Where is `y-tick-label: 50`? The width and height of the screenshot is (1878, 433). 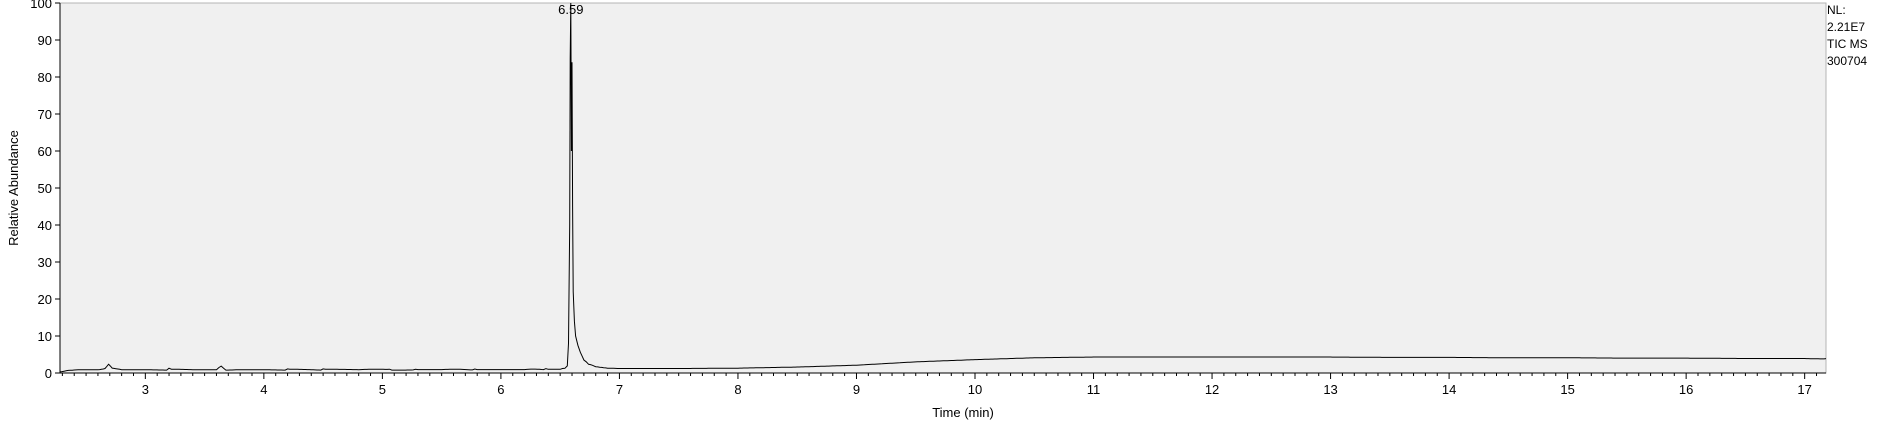 y-tick-label: 50 is located at coordinates (45, 188).